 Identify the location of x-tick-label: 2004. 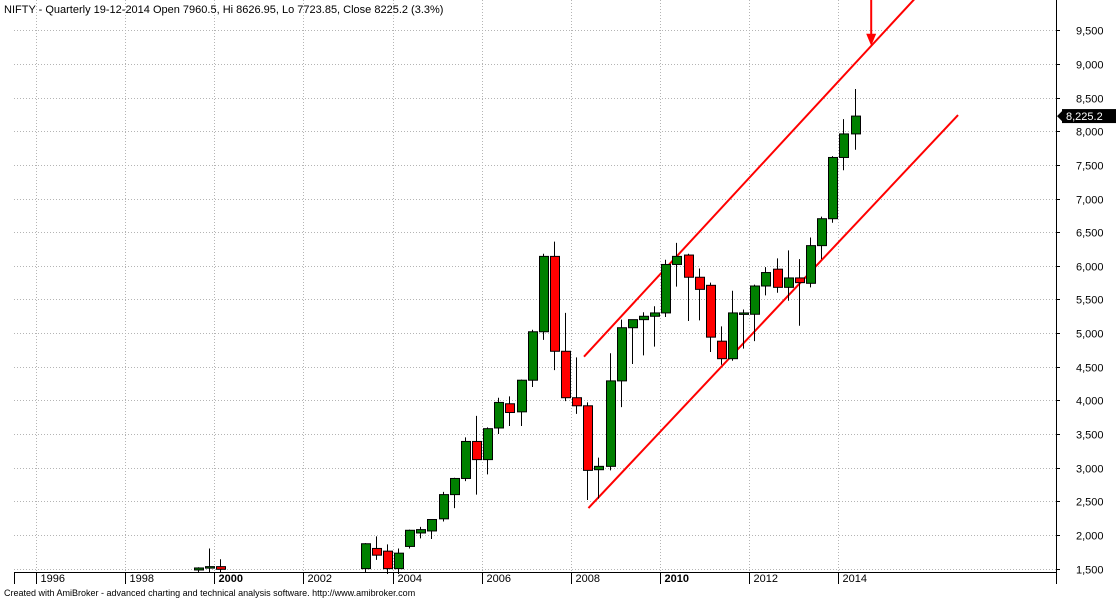
(410, 579).